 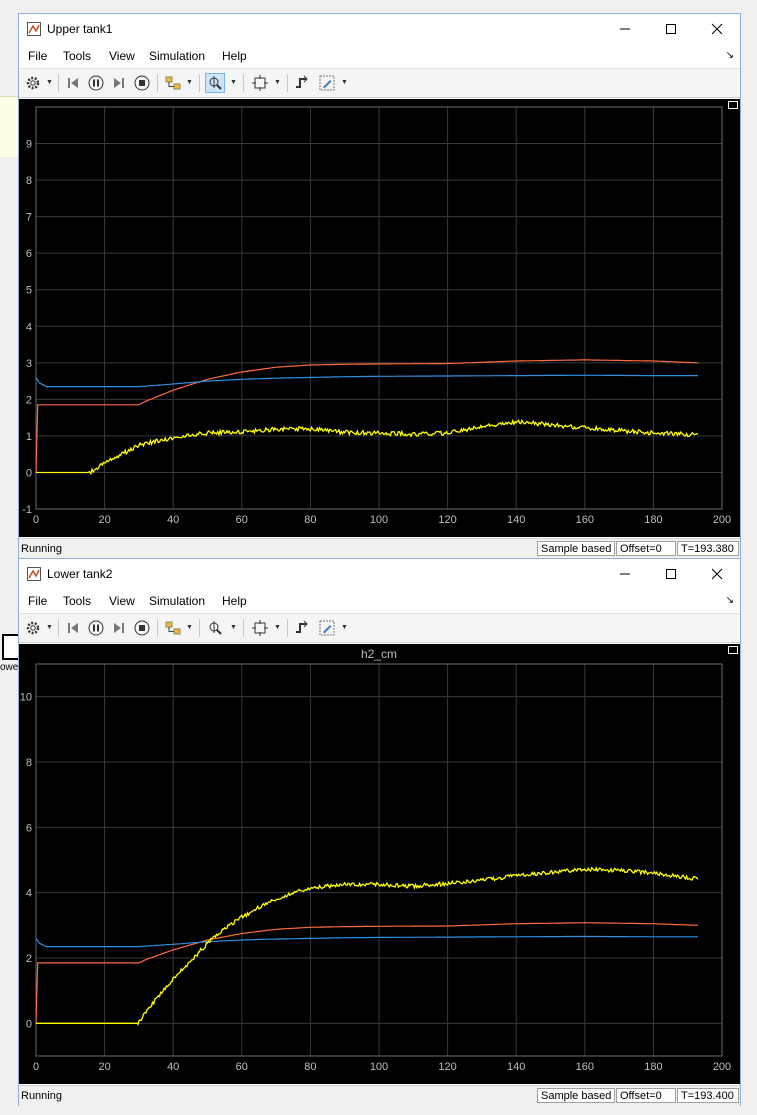 I want to click on y-tick-label: 1, so click(x=29, y=437).